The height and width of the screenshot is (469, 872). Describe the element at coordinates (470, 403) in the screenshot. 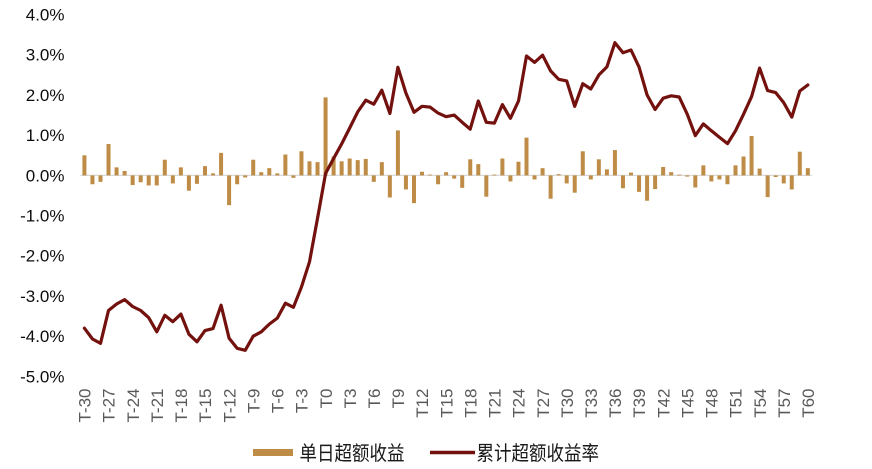

I see `svg-text: T18` at that location.